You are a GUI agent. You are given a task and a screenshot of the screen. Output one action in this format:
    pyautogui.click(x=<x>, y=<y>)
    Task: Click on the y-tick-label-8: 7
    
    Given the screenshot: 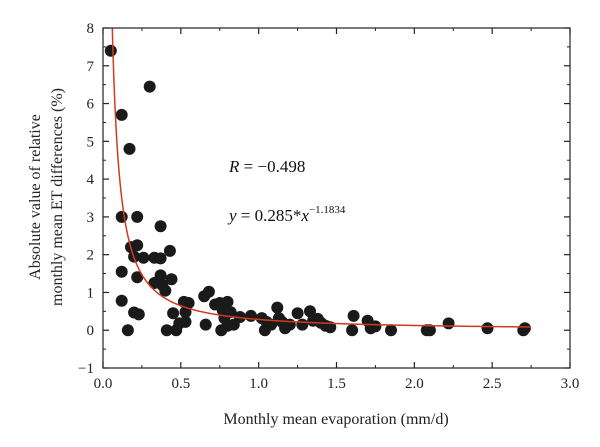 What is the action you would take?
    pyautogui.click(x=91, y=67)
    